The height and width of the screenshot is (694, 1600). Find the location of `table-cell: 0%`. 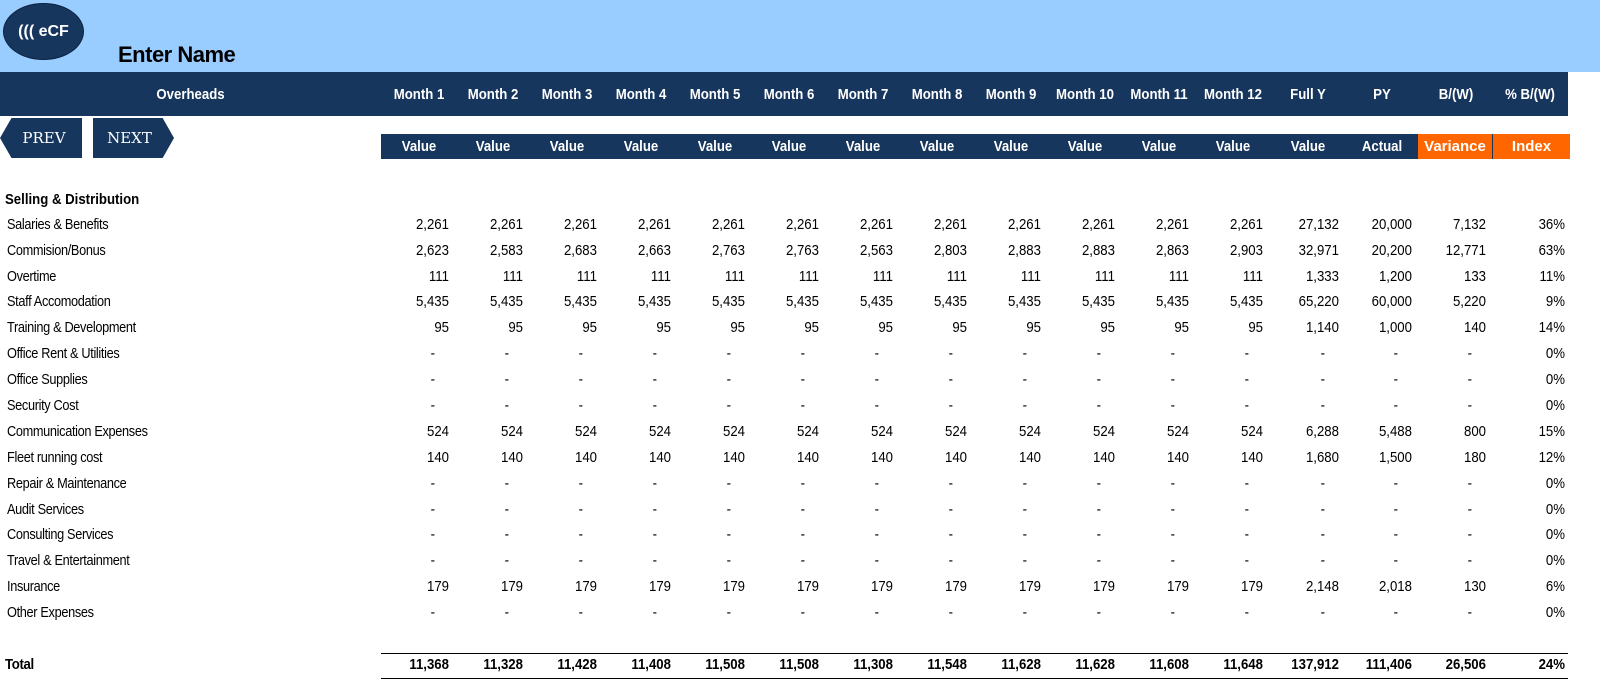

table-cell: 0% is located at coordinates (1555, 379).